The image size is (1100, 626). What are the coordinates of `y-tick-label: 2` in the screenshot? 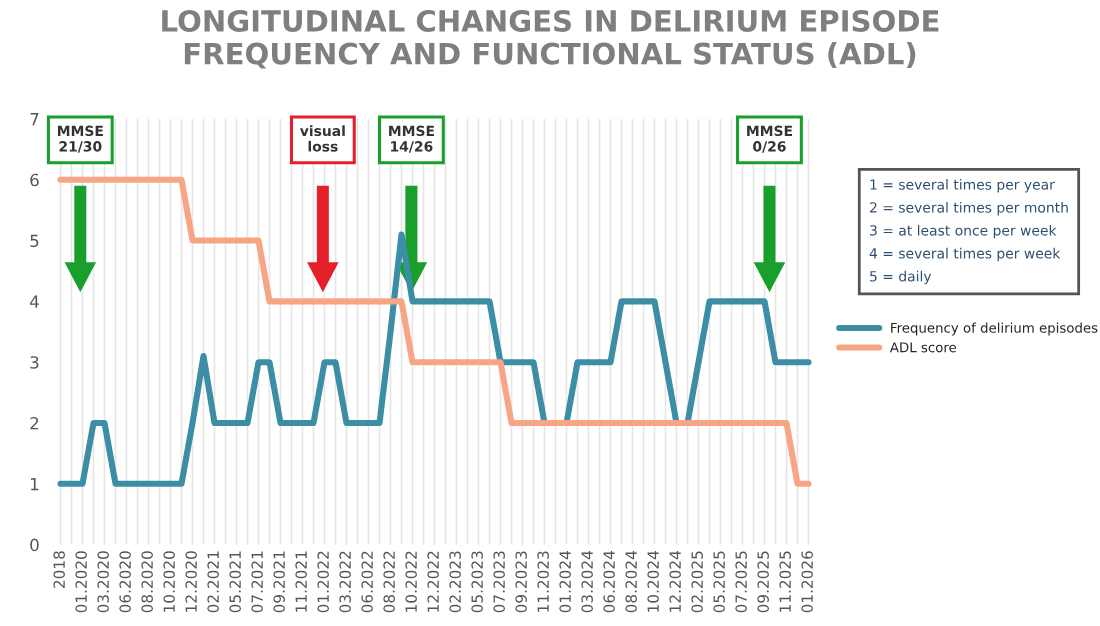 It's located at (34, 423).